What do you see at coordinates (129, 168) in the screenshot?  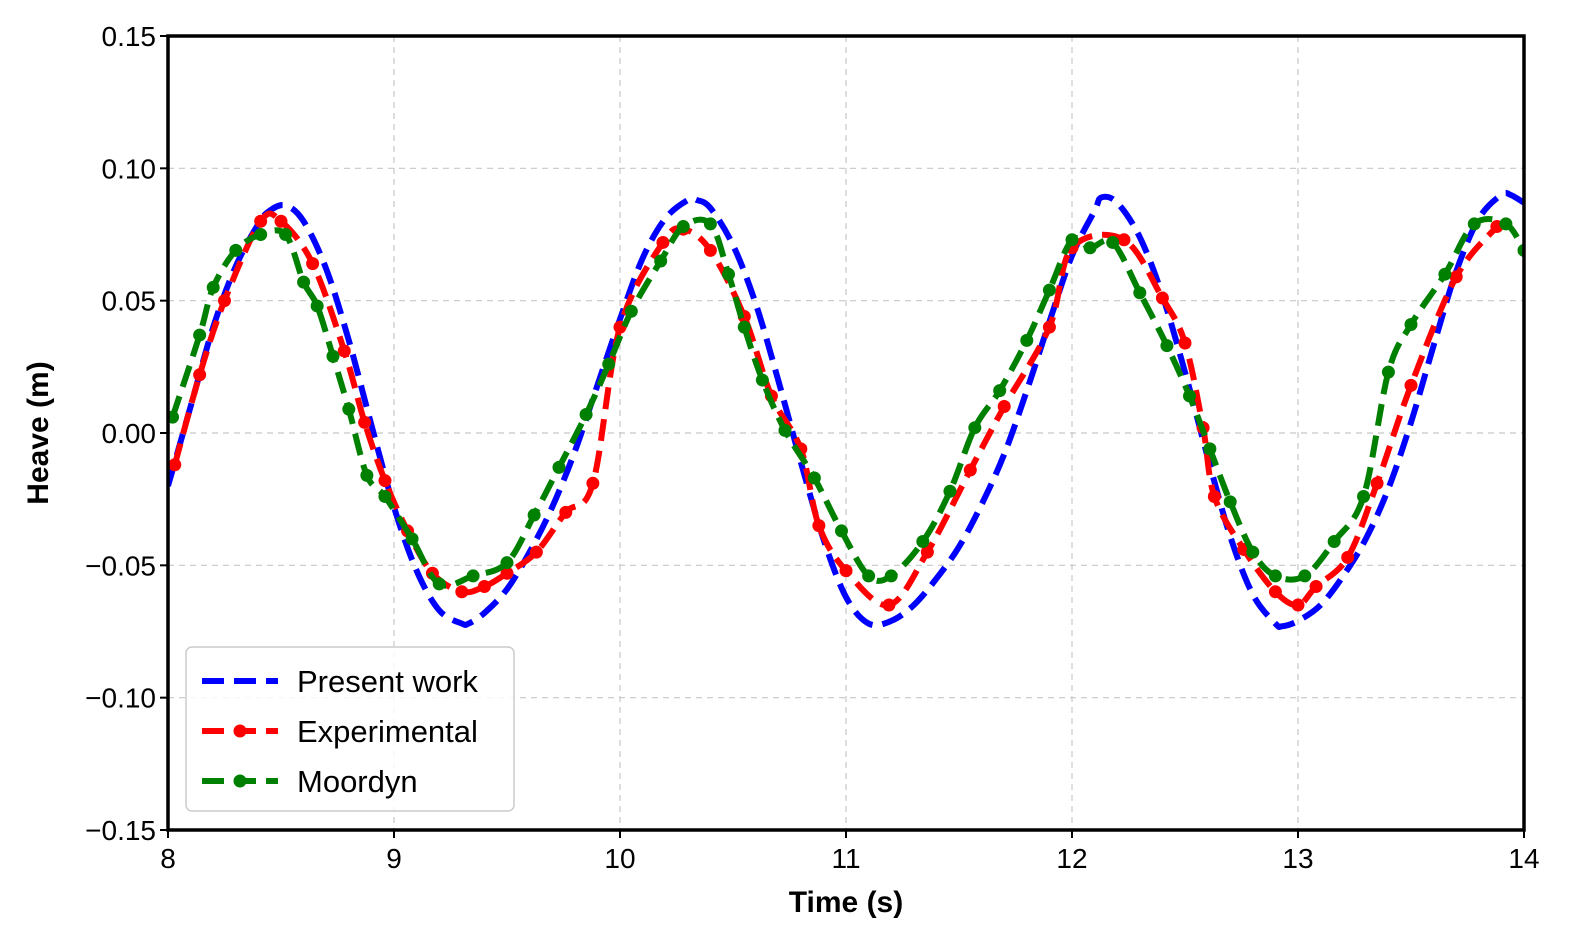 I see `y-tick-label: 0.10` at bounding box center [129, 168].